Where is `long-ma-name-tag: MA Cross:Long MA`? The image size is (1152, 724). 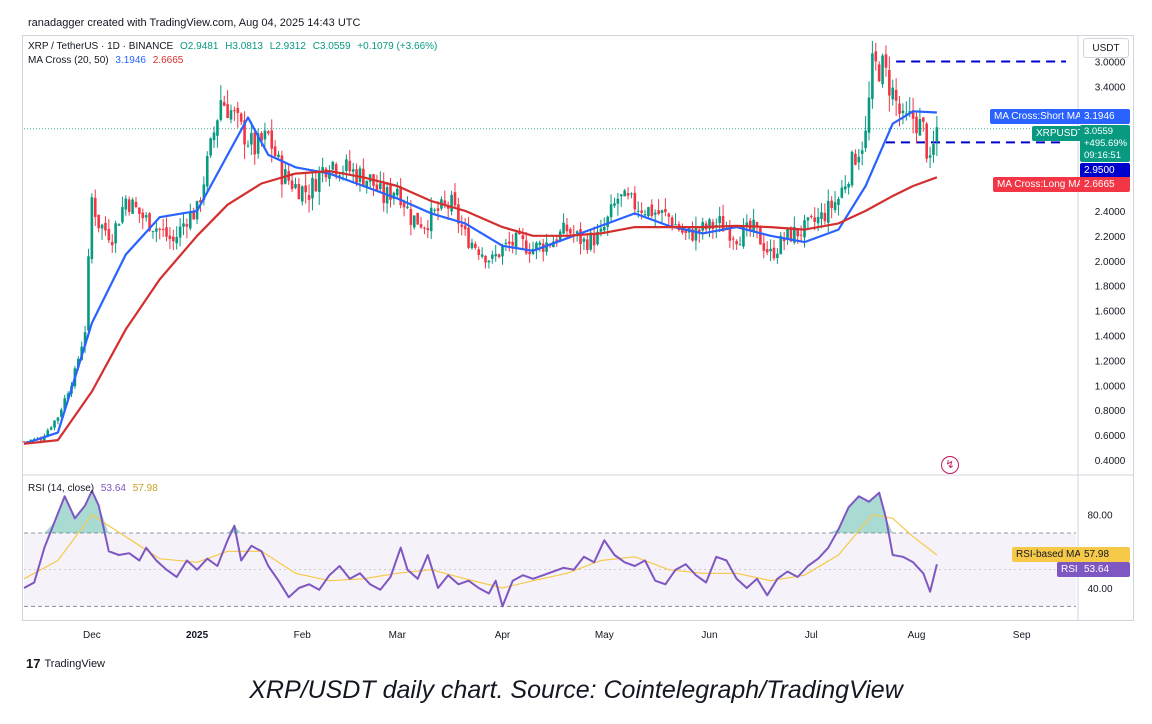
long-ma-name-tag: MA Cross:Long MA is located at coordinates (1040, 184).